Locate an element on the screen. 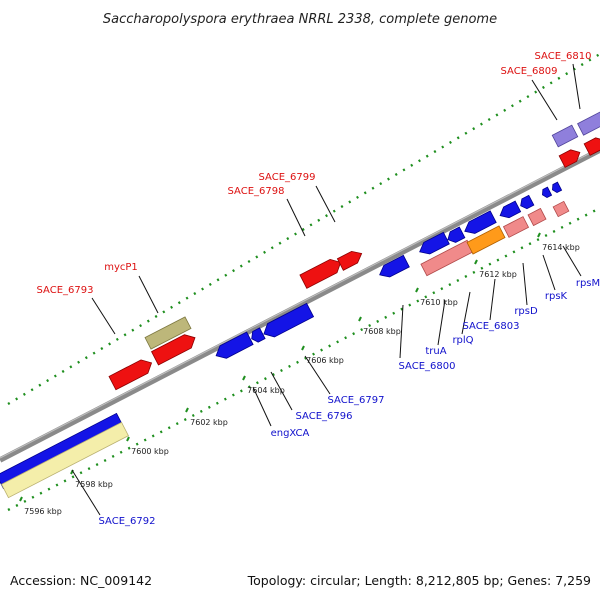 The image size is (600, 600). kbp-tick-label: 7604 kbp is located at coordinates (266, 390).